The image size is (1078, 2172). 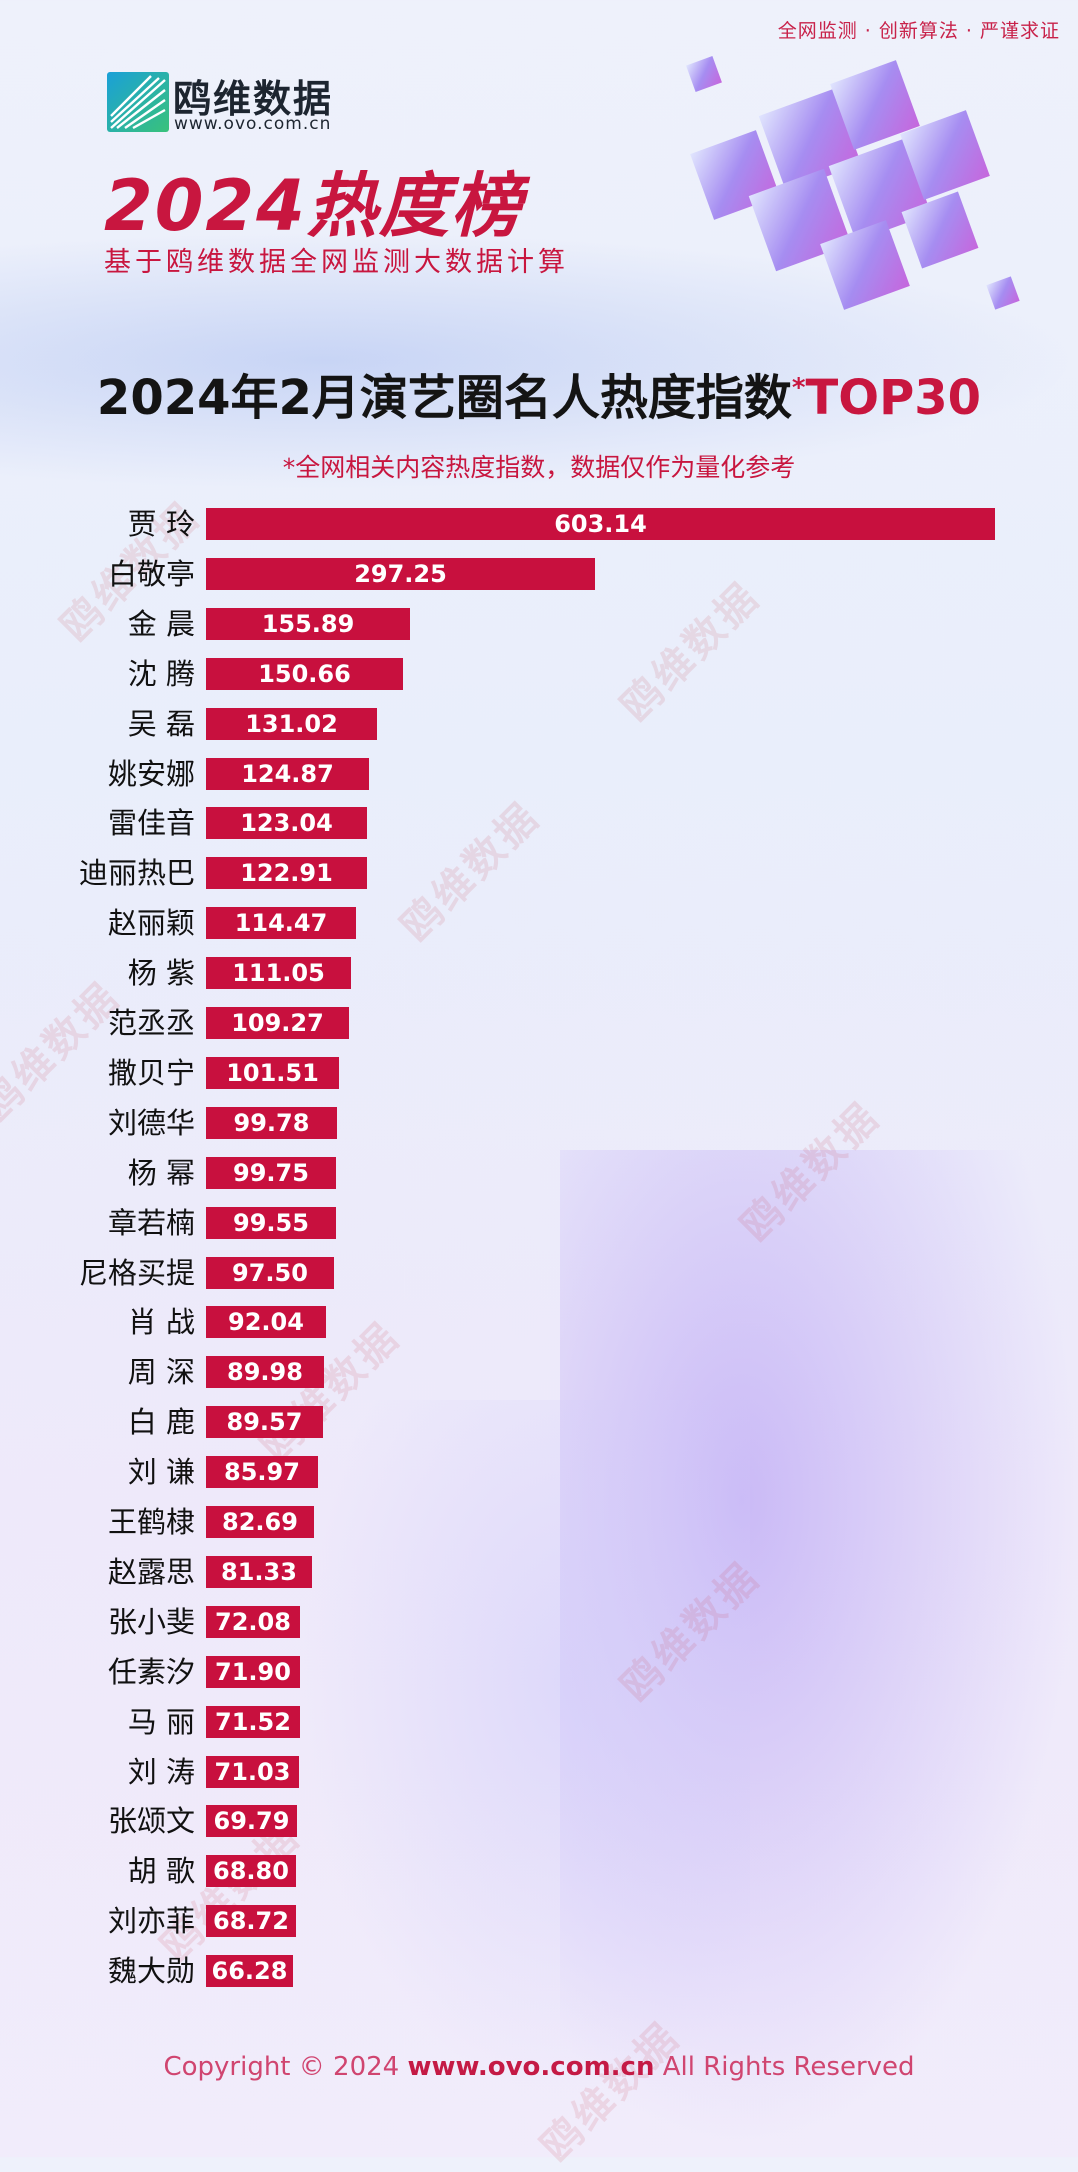 What do you see at coordinates (539, 1472) in the screenshot?
I see `chart-row: 刘 谦 85.97` at bounding box center [539, 1472].